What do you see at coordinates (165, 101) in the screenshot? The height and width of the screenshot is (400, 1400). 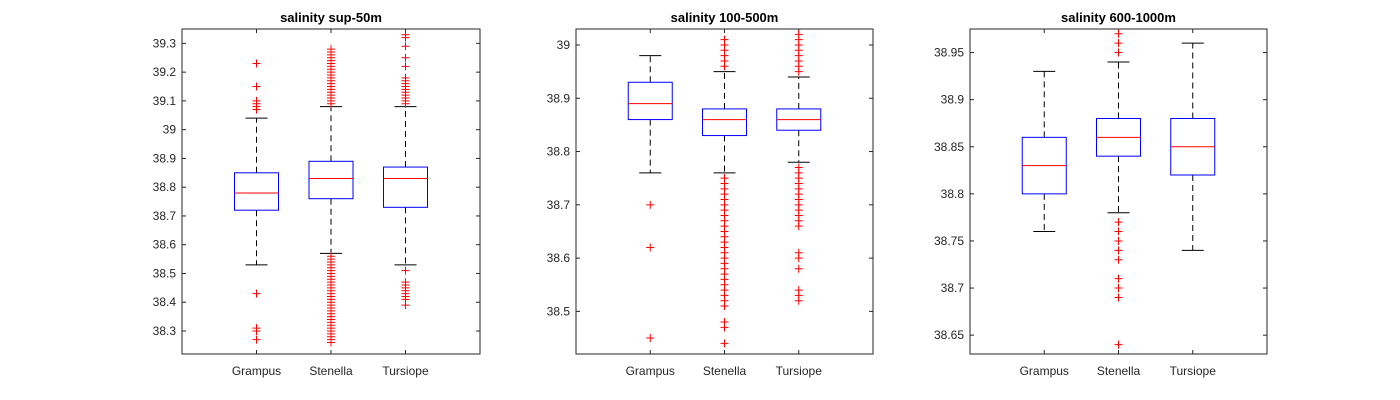 I see `y-tick-label: 39.1` at bounding box center [165, 101].